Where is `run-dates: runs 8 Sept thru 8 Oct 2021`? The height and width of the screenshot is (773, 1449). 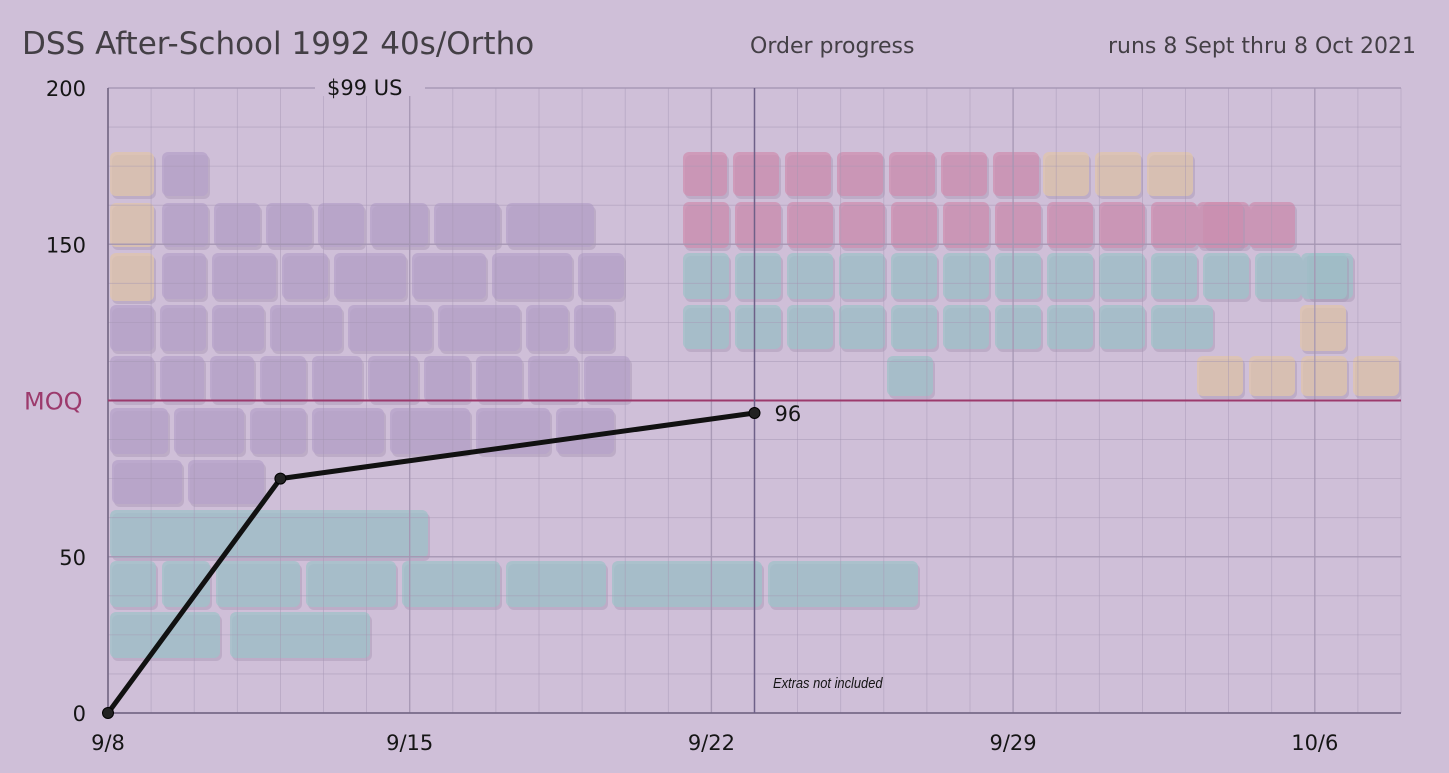 run-dates: runs 8 Sept thru 8 Oct 2021 is located at coordinates (1261, 46).